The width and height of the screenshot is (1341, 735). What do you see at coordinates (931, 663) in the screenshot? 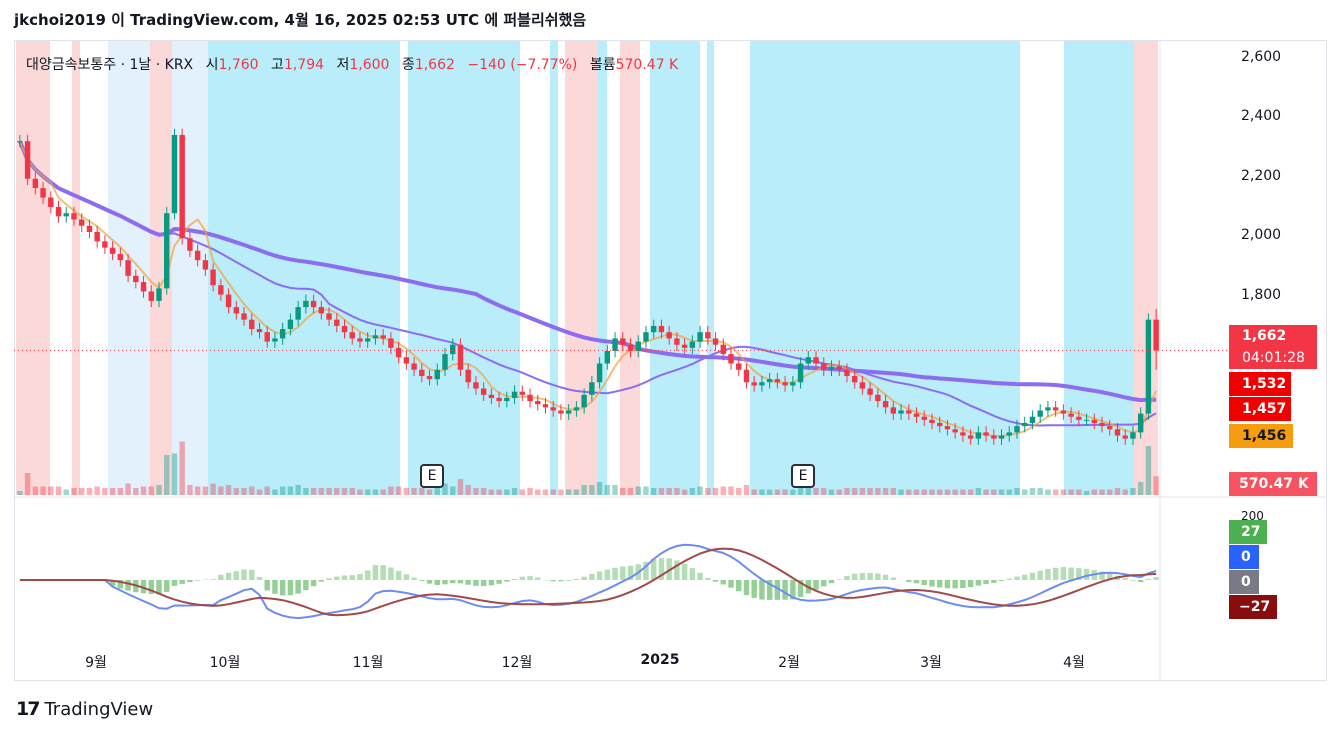
I see `x-tick-mar: 3월` at bounding box center [931, 663].